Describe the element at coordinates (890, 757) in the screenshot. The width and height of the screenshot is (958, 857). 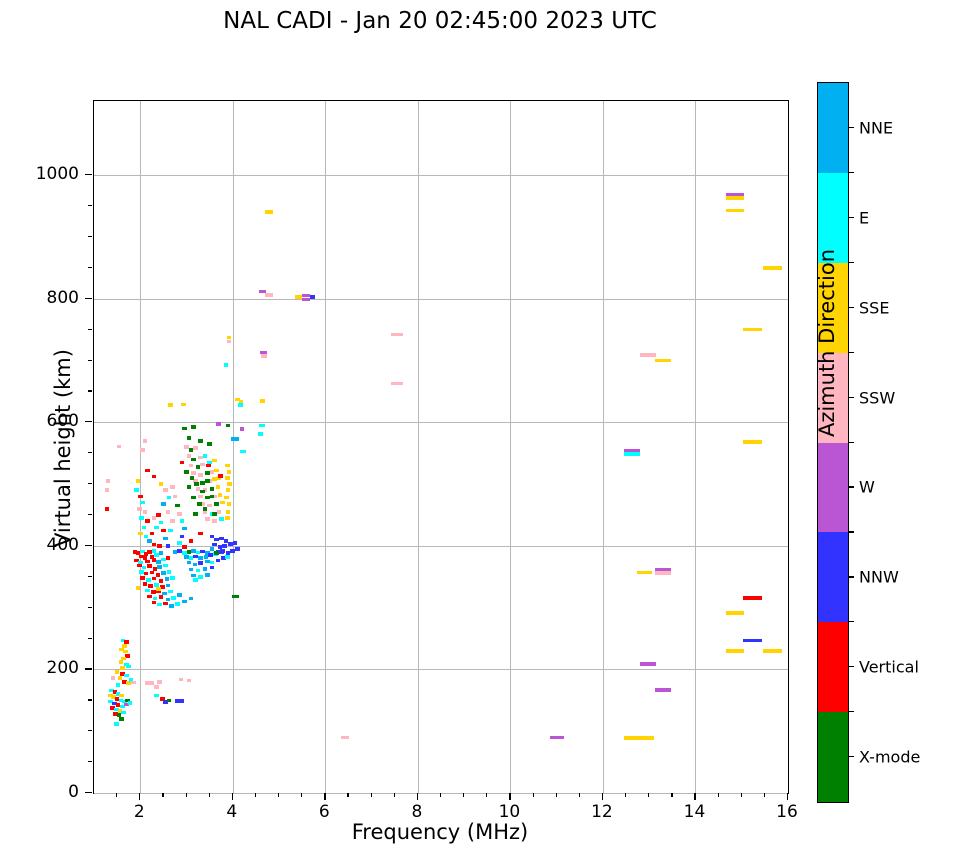
I see `colorbar-category-label: X-mode` at that location.